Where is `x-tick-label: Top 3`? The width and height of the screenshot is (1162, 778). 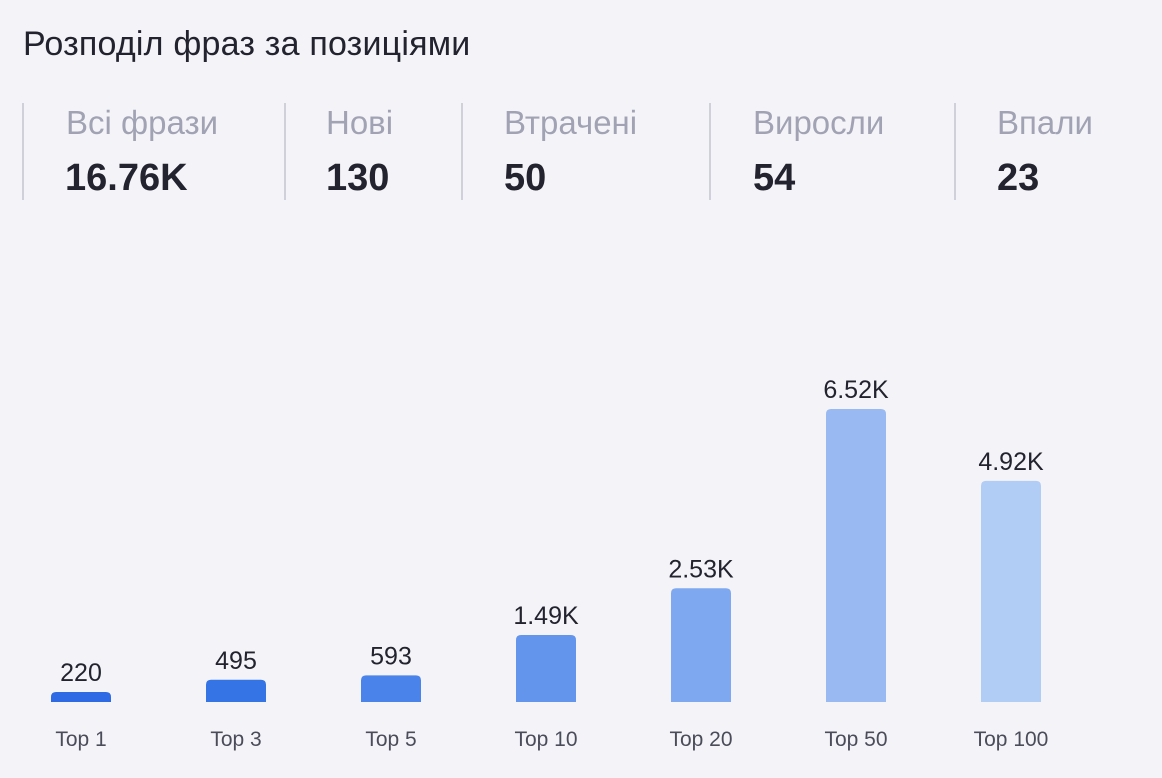 x-tick-label: Top 3 is located at coordinates (235, 739).